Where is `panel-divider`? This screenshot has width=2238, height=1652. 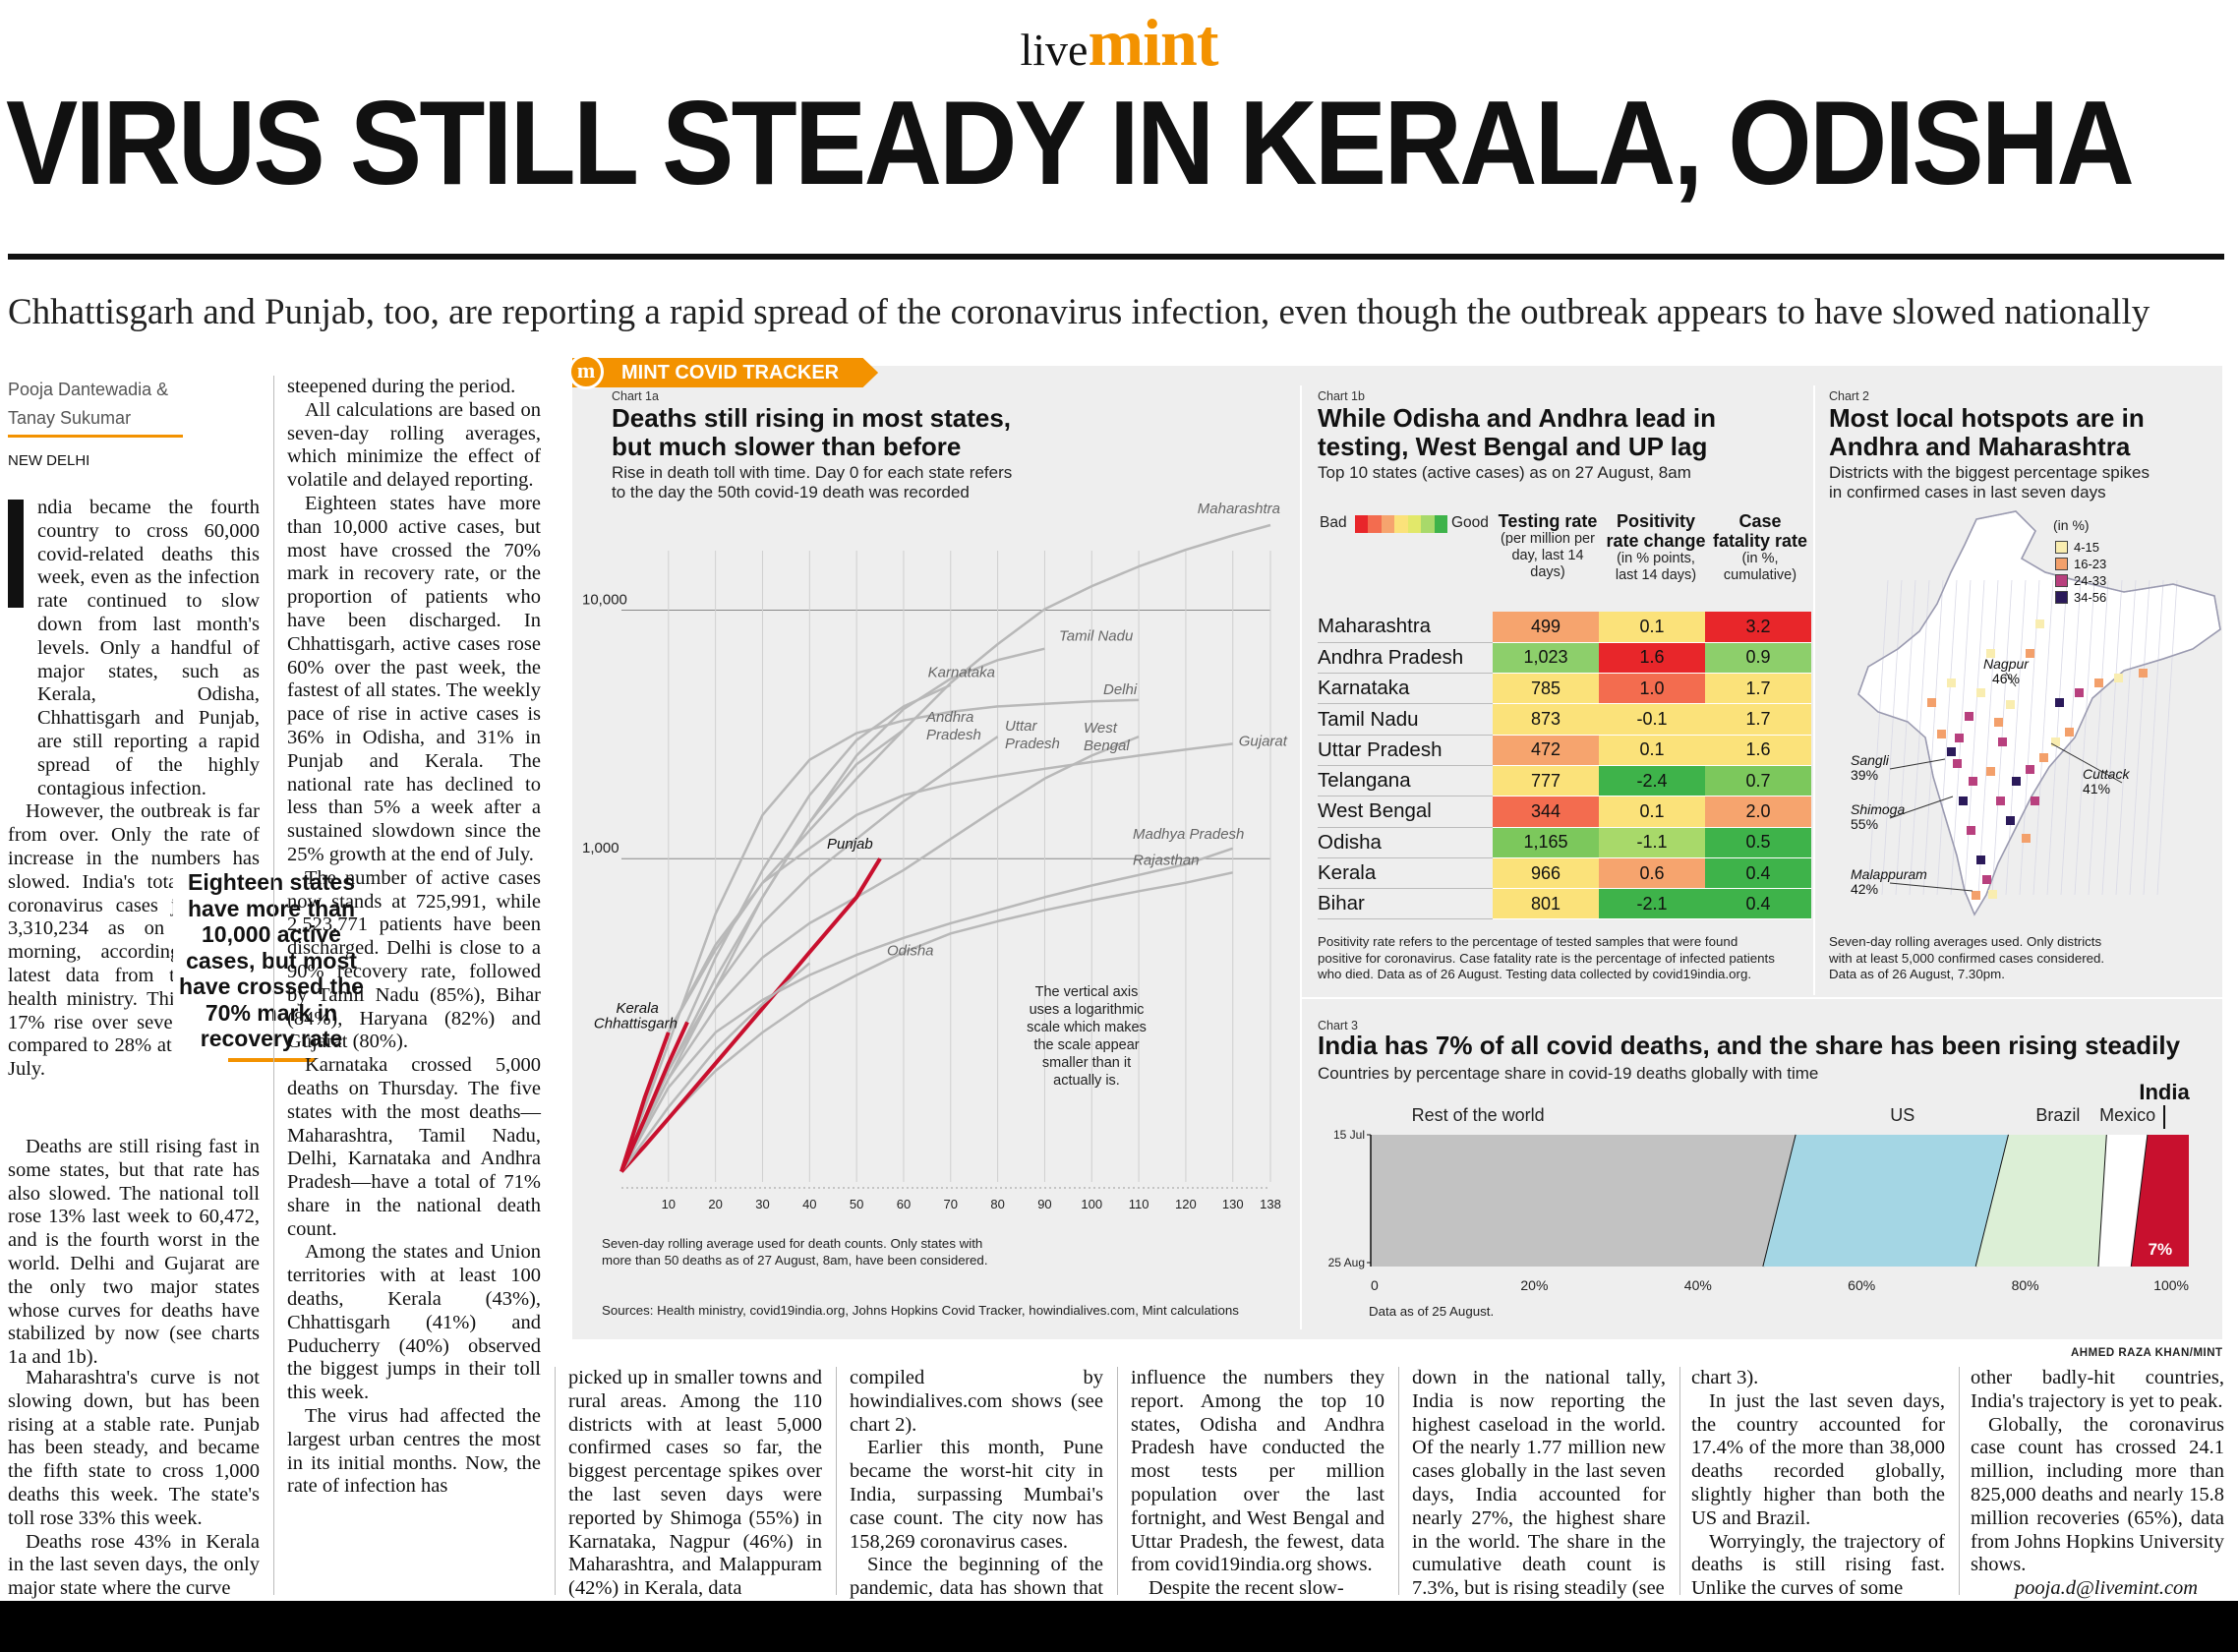 panel-divider is located at coordinates (1301, 857).